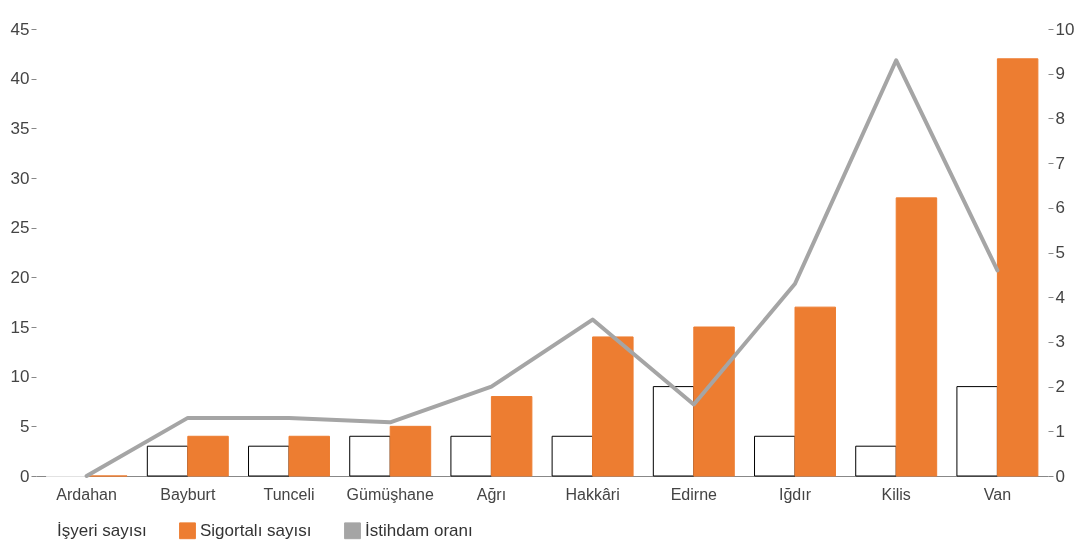  I want to click on y-tick-label: 35, so click(20, 128).